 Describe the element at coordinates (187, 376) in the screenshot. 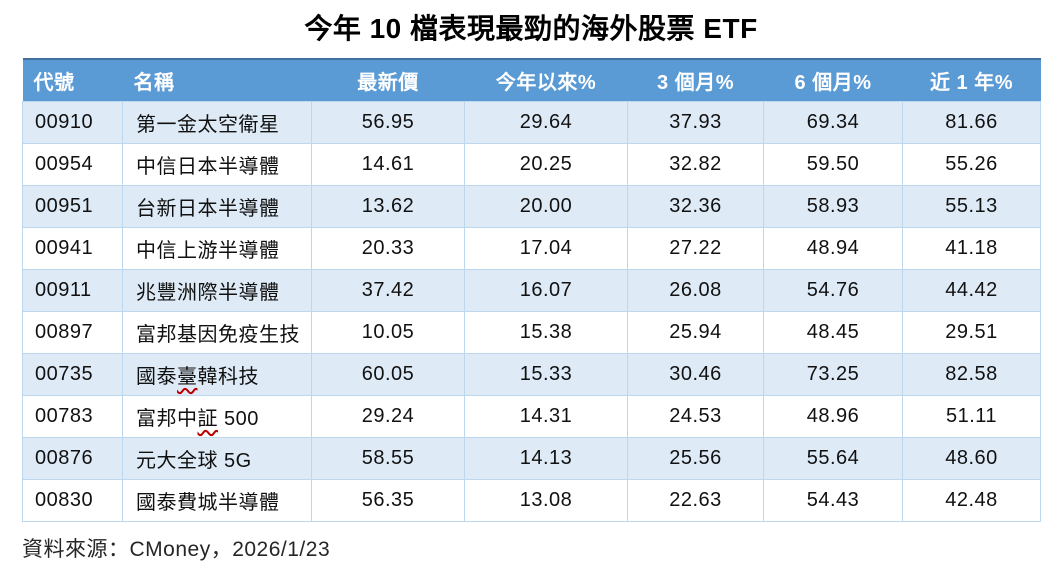

I see `spellcheck-underline: 臺` at that location.